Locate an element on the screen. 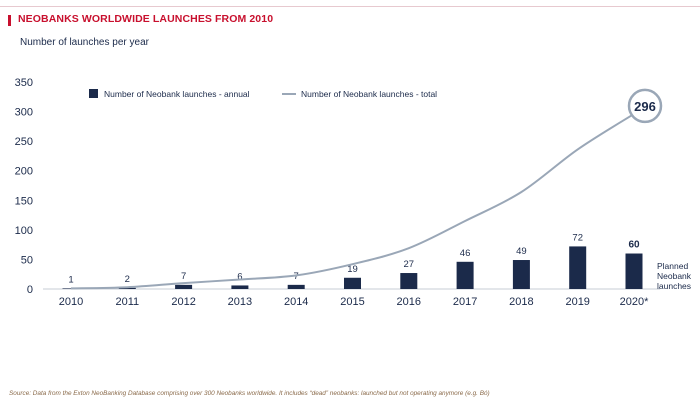 This screenshot has width=700, height=409. x-tick-label: 2020* is located at coordinates (634, 302).